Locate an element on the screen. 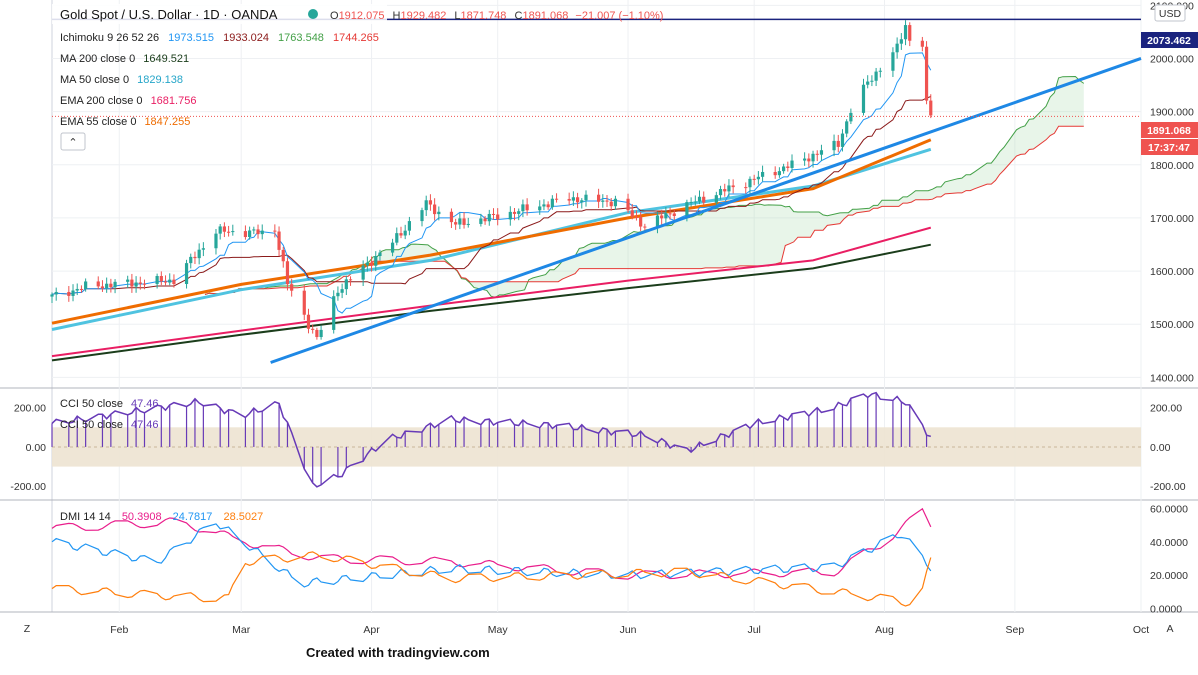 The height and width of the screenshot is (675, 1198). cci-tick-label-left: 0.00 is located at coordinates (36, 448).